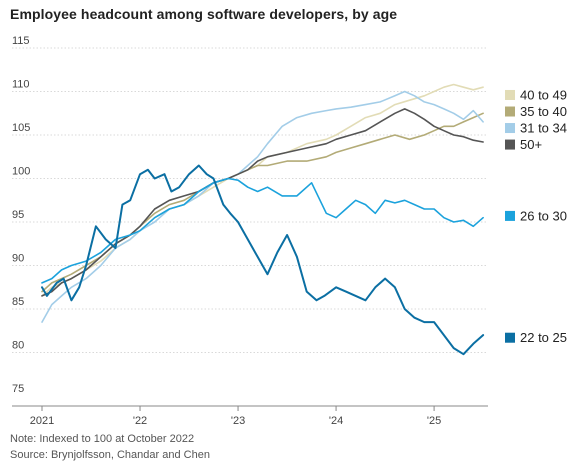 This screenshot has width=578, height=464. Describe the element at coordinates (543, 128) in the screenshot. I see `legend-label-31-to-34: 31 to 34` at that location.